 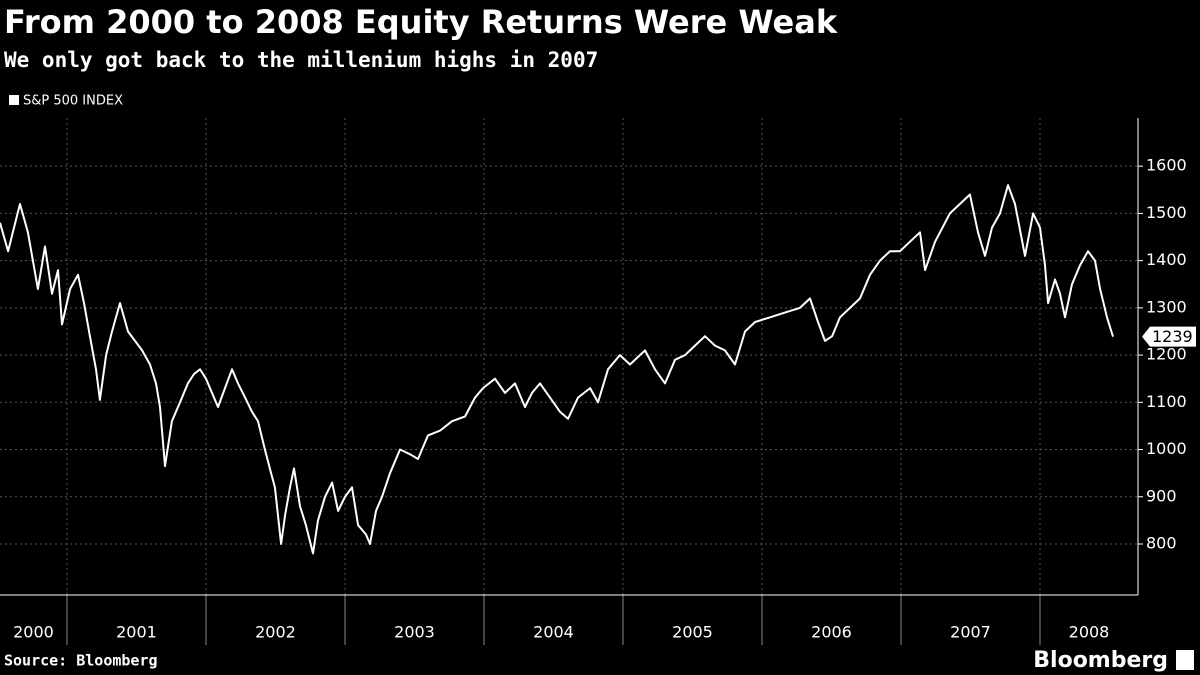 I want to click on brand-logo: Bloomberg, so click(x=1100, y=660).